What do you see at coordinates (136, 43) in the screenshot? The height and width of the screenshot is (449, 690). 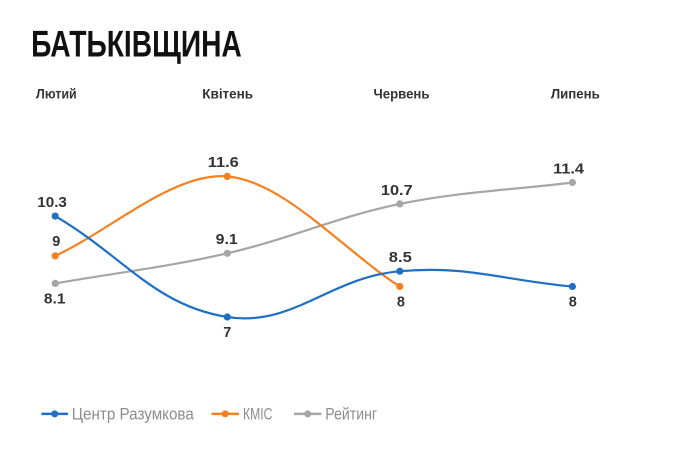 I see `svg-text: БАТЬКІВЩИНА` at bounding box center [136, 43].